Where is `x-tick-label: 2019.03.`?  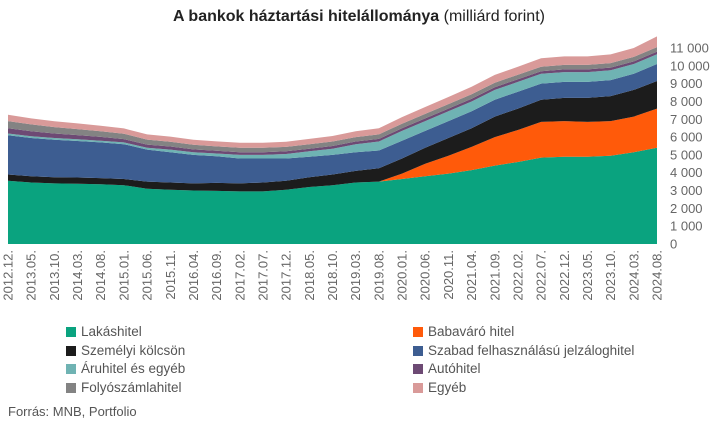
x-tick-label: 2019.03. is located at coordinates (355, 275).